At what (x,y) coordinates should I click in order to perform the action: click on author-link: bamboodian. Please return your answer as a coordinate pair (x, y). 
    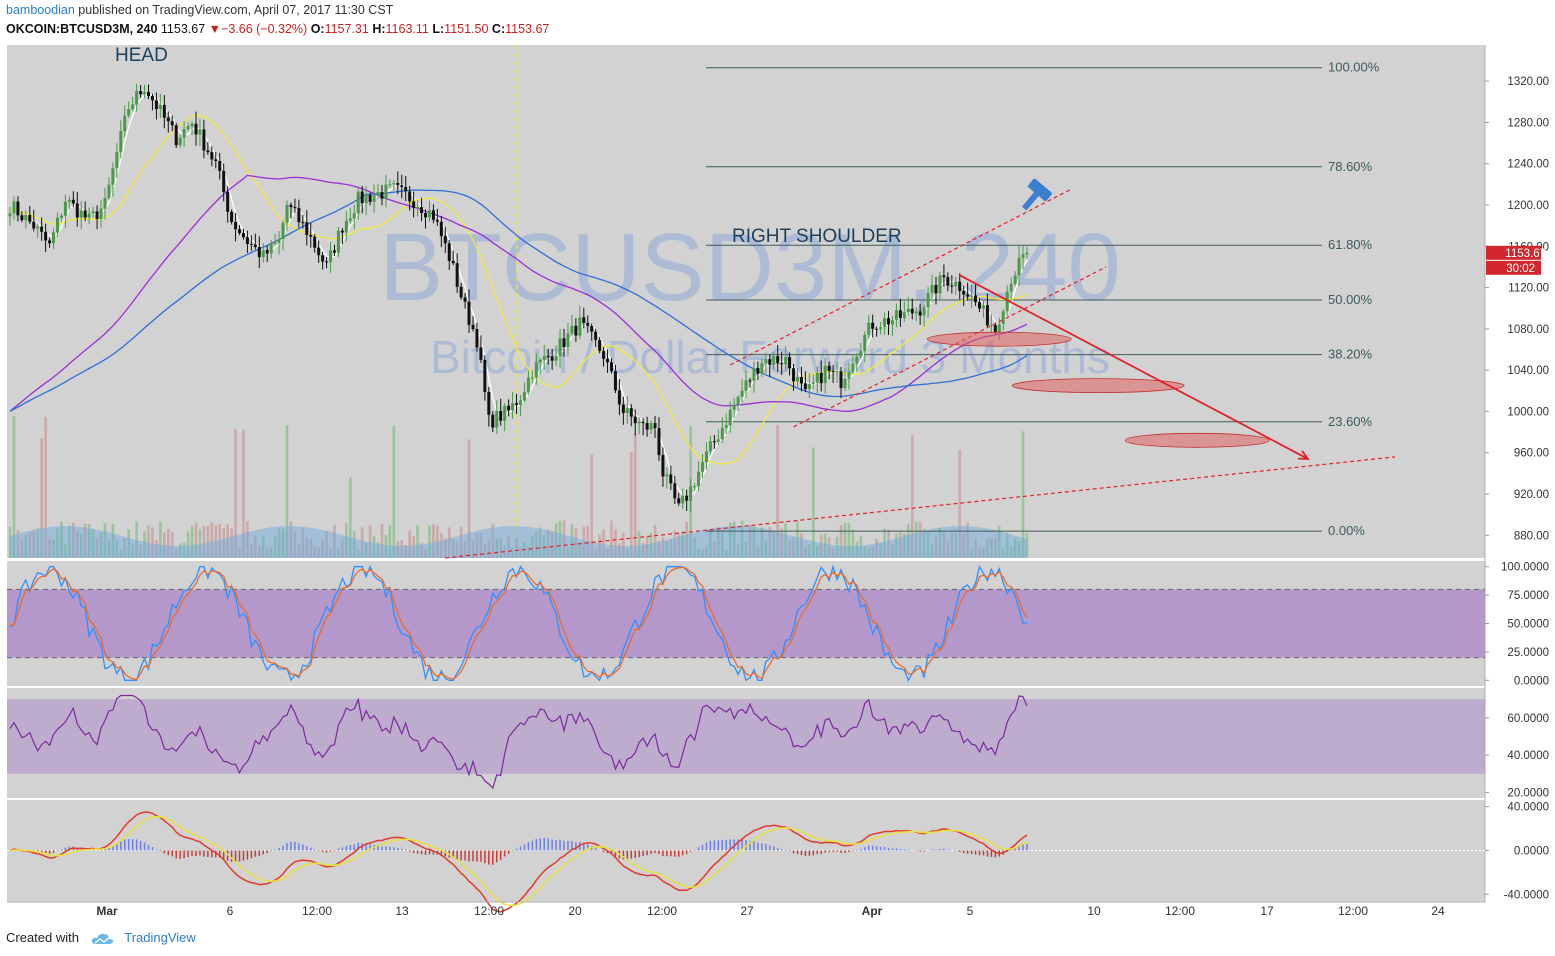
    Looking at the image, I should click on (40, 10).